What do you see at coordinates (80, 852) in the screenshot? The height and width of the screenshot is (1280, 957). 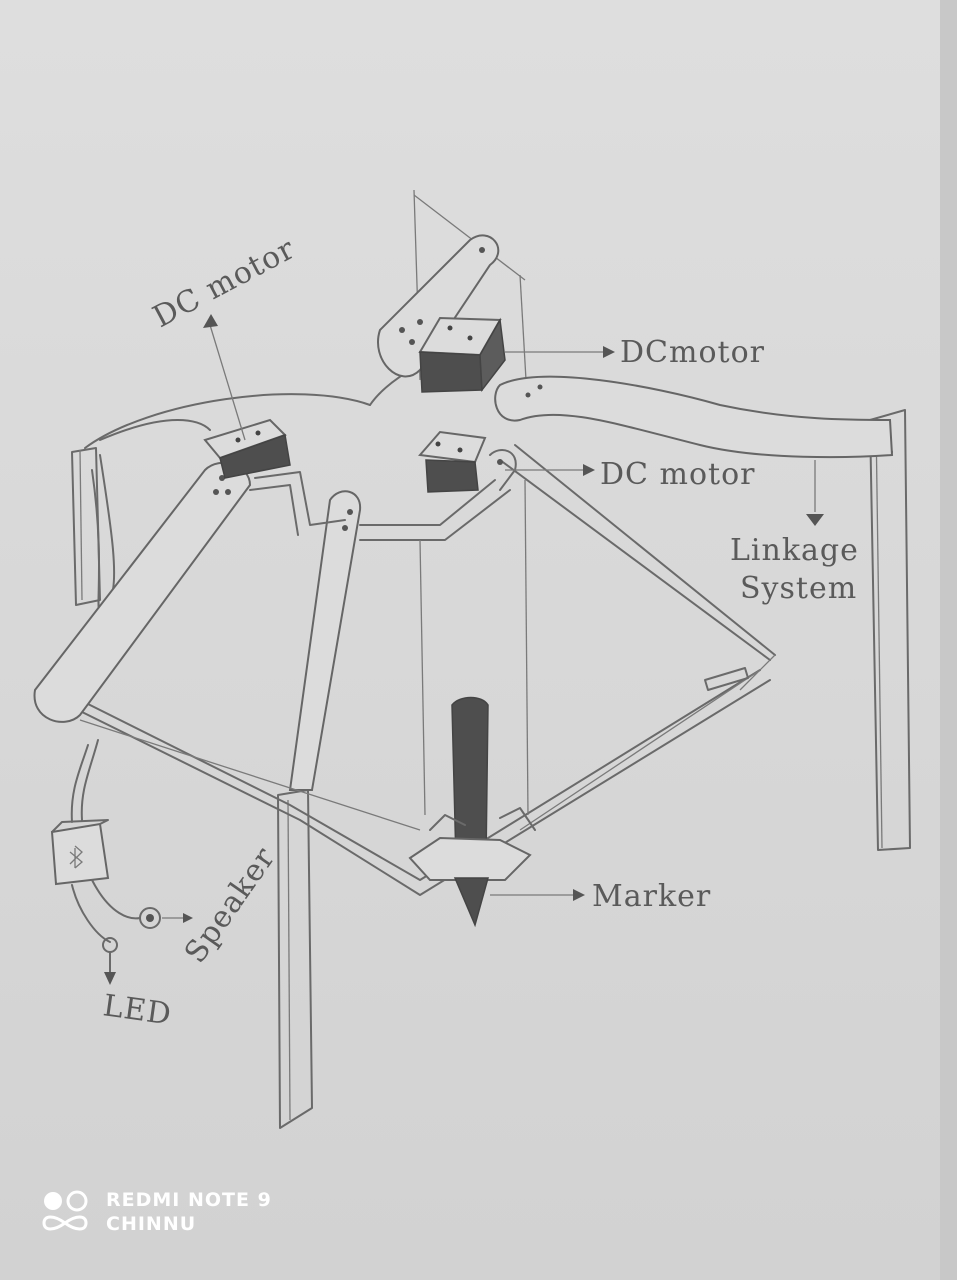 I see `bluetooth-module` at bounding box center [80, 852].